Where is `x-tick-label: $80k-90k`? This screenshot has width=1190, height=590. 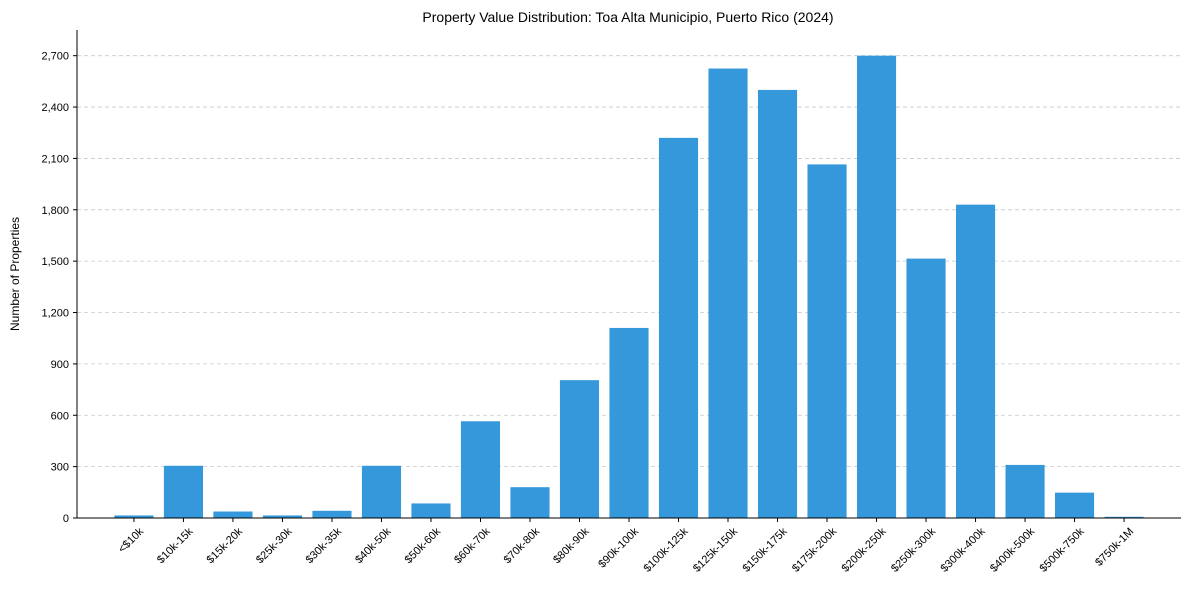
x-tick-label: $80k-90k is located at coordinates (571, 545).